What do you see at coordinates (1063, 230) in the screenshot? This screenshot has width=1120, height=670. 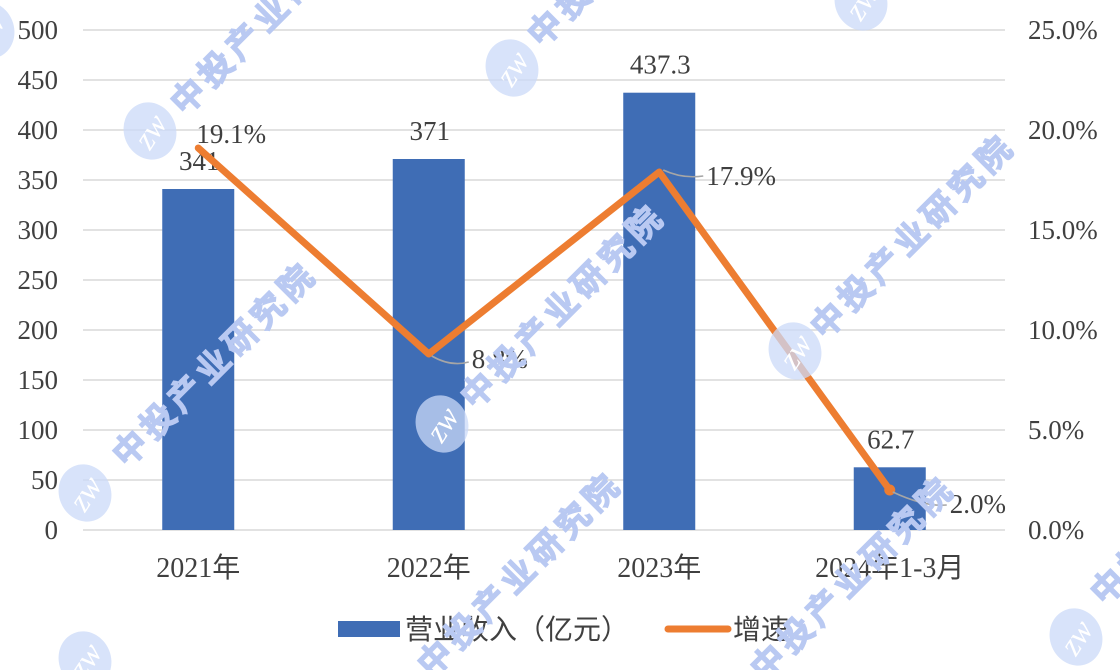 I see `y-axis-right-tick-label: 15.0%` at bounding box center [1063, 230].